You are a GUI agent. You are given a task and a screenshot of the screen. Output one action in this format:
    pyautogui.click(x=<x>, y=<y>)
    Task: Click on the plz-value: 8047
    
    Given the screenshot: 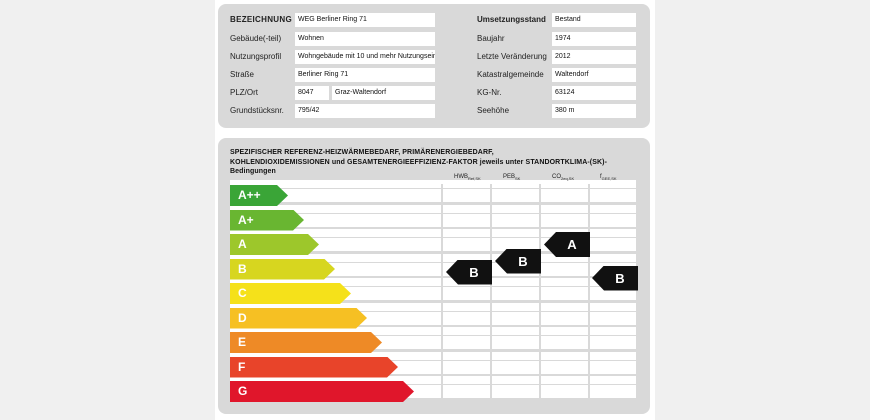 What is the action you would take?
    pyautogui.click(x=312, y=93)
    